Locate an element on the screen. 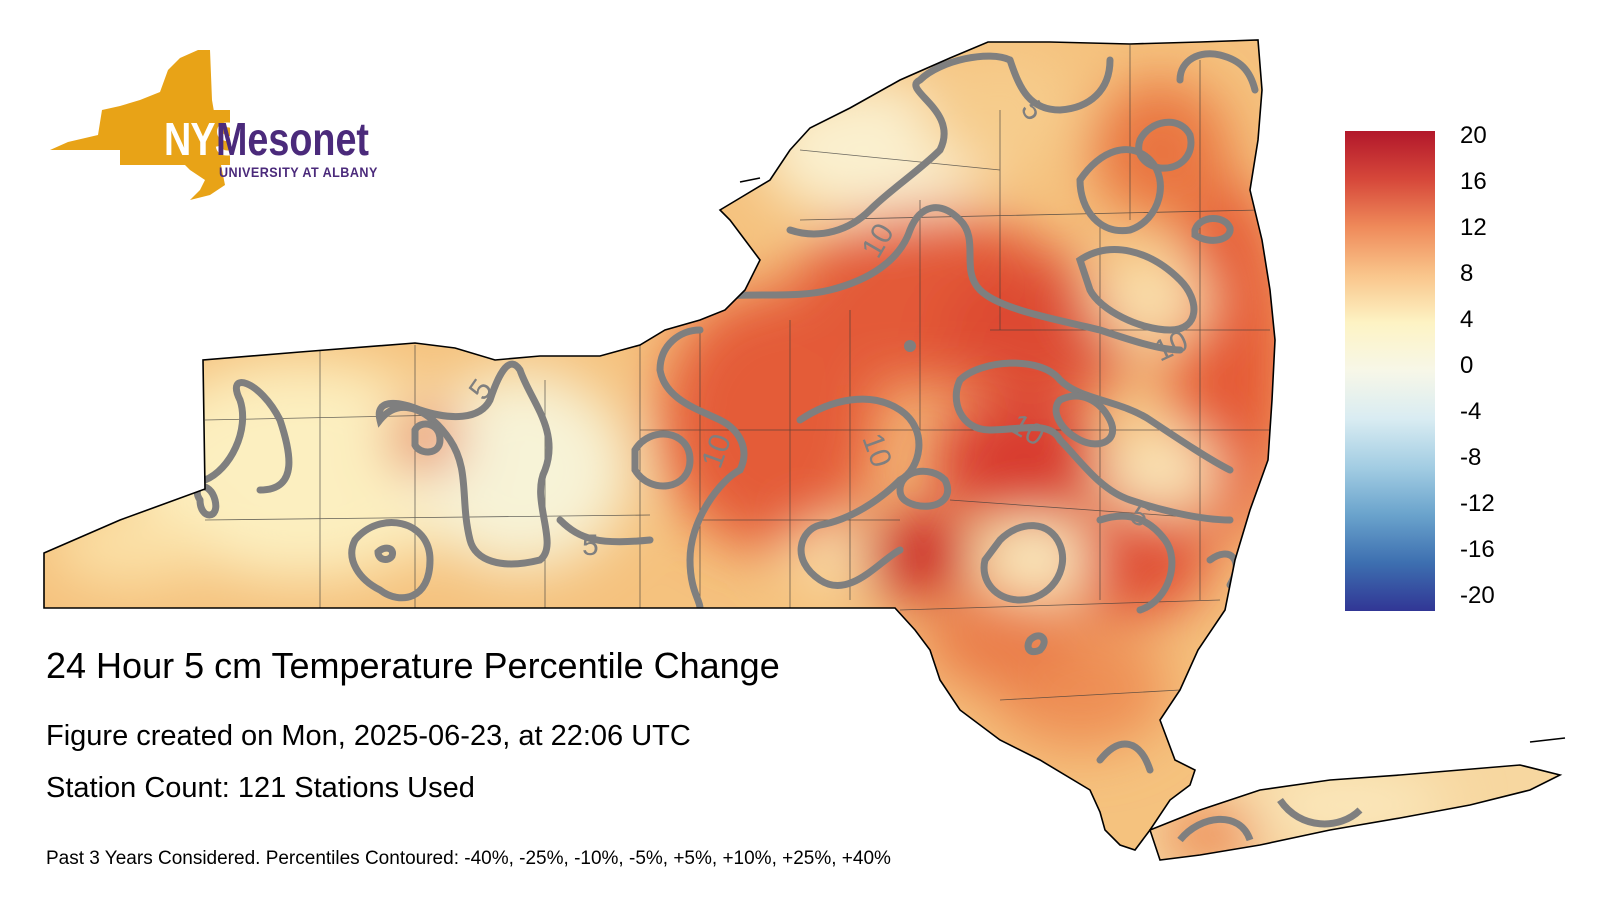  colorbar-tick-label: 16 is located at coordinates (1473, 181).